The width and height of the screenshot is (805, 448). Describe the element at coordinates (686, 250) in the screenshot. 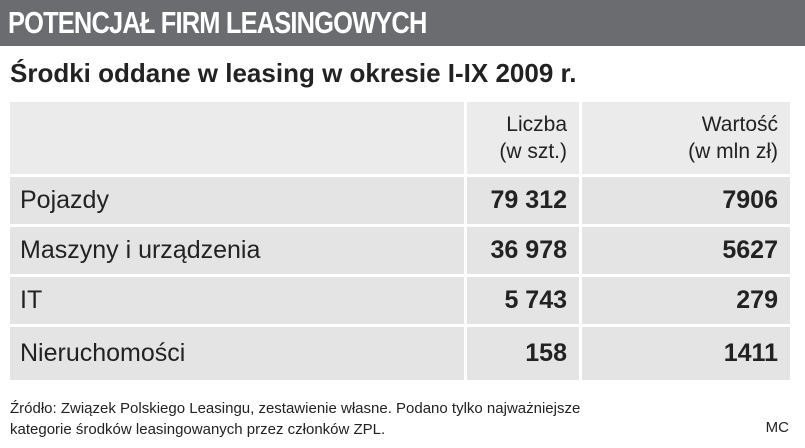

I see `table-value: 5627` at that location.